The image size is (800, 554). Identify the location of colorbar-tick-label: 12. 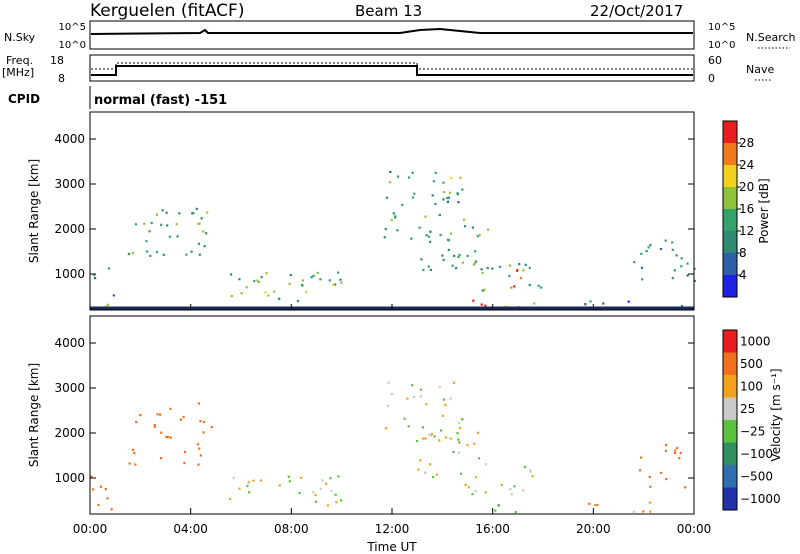
(746, 231).